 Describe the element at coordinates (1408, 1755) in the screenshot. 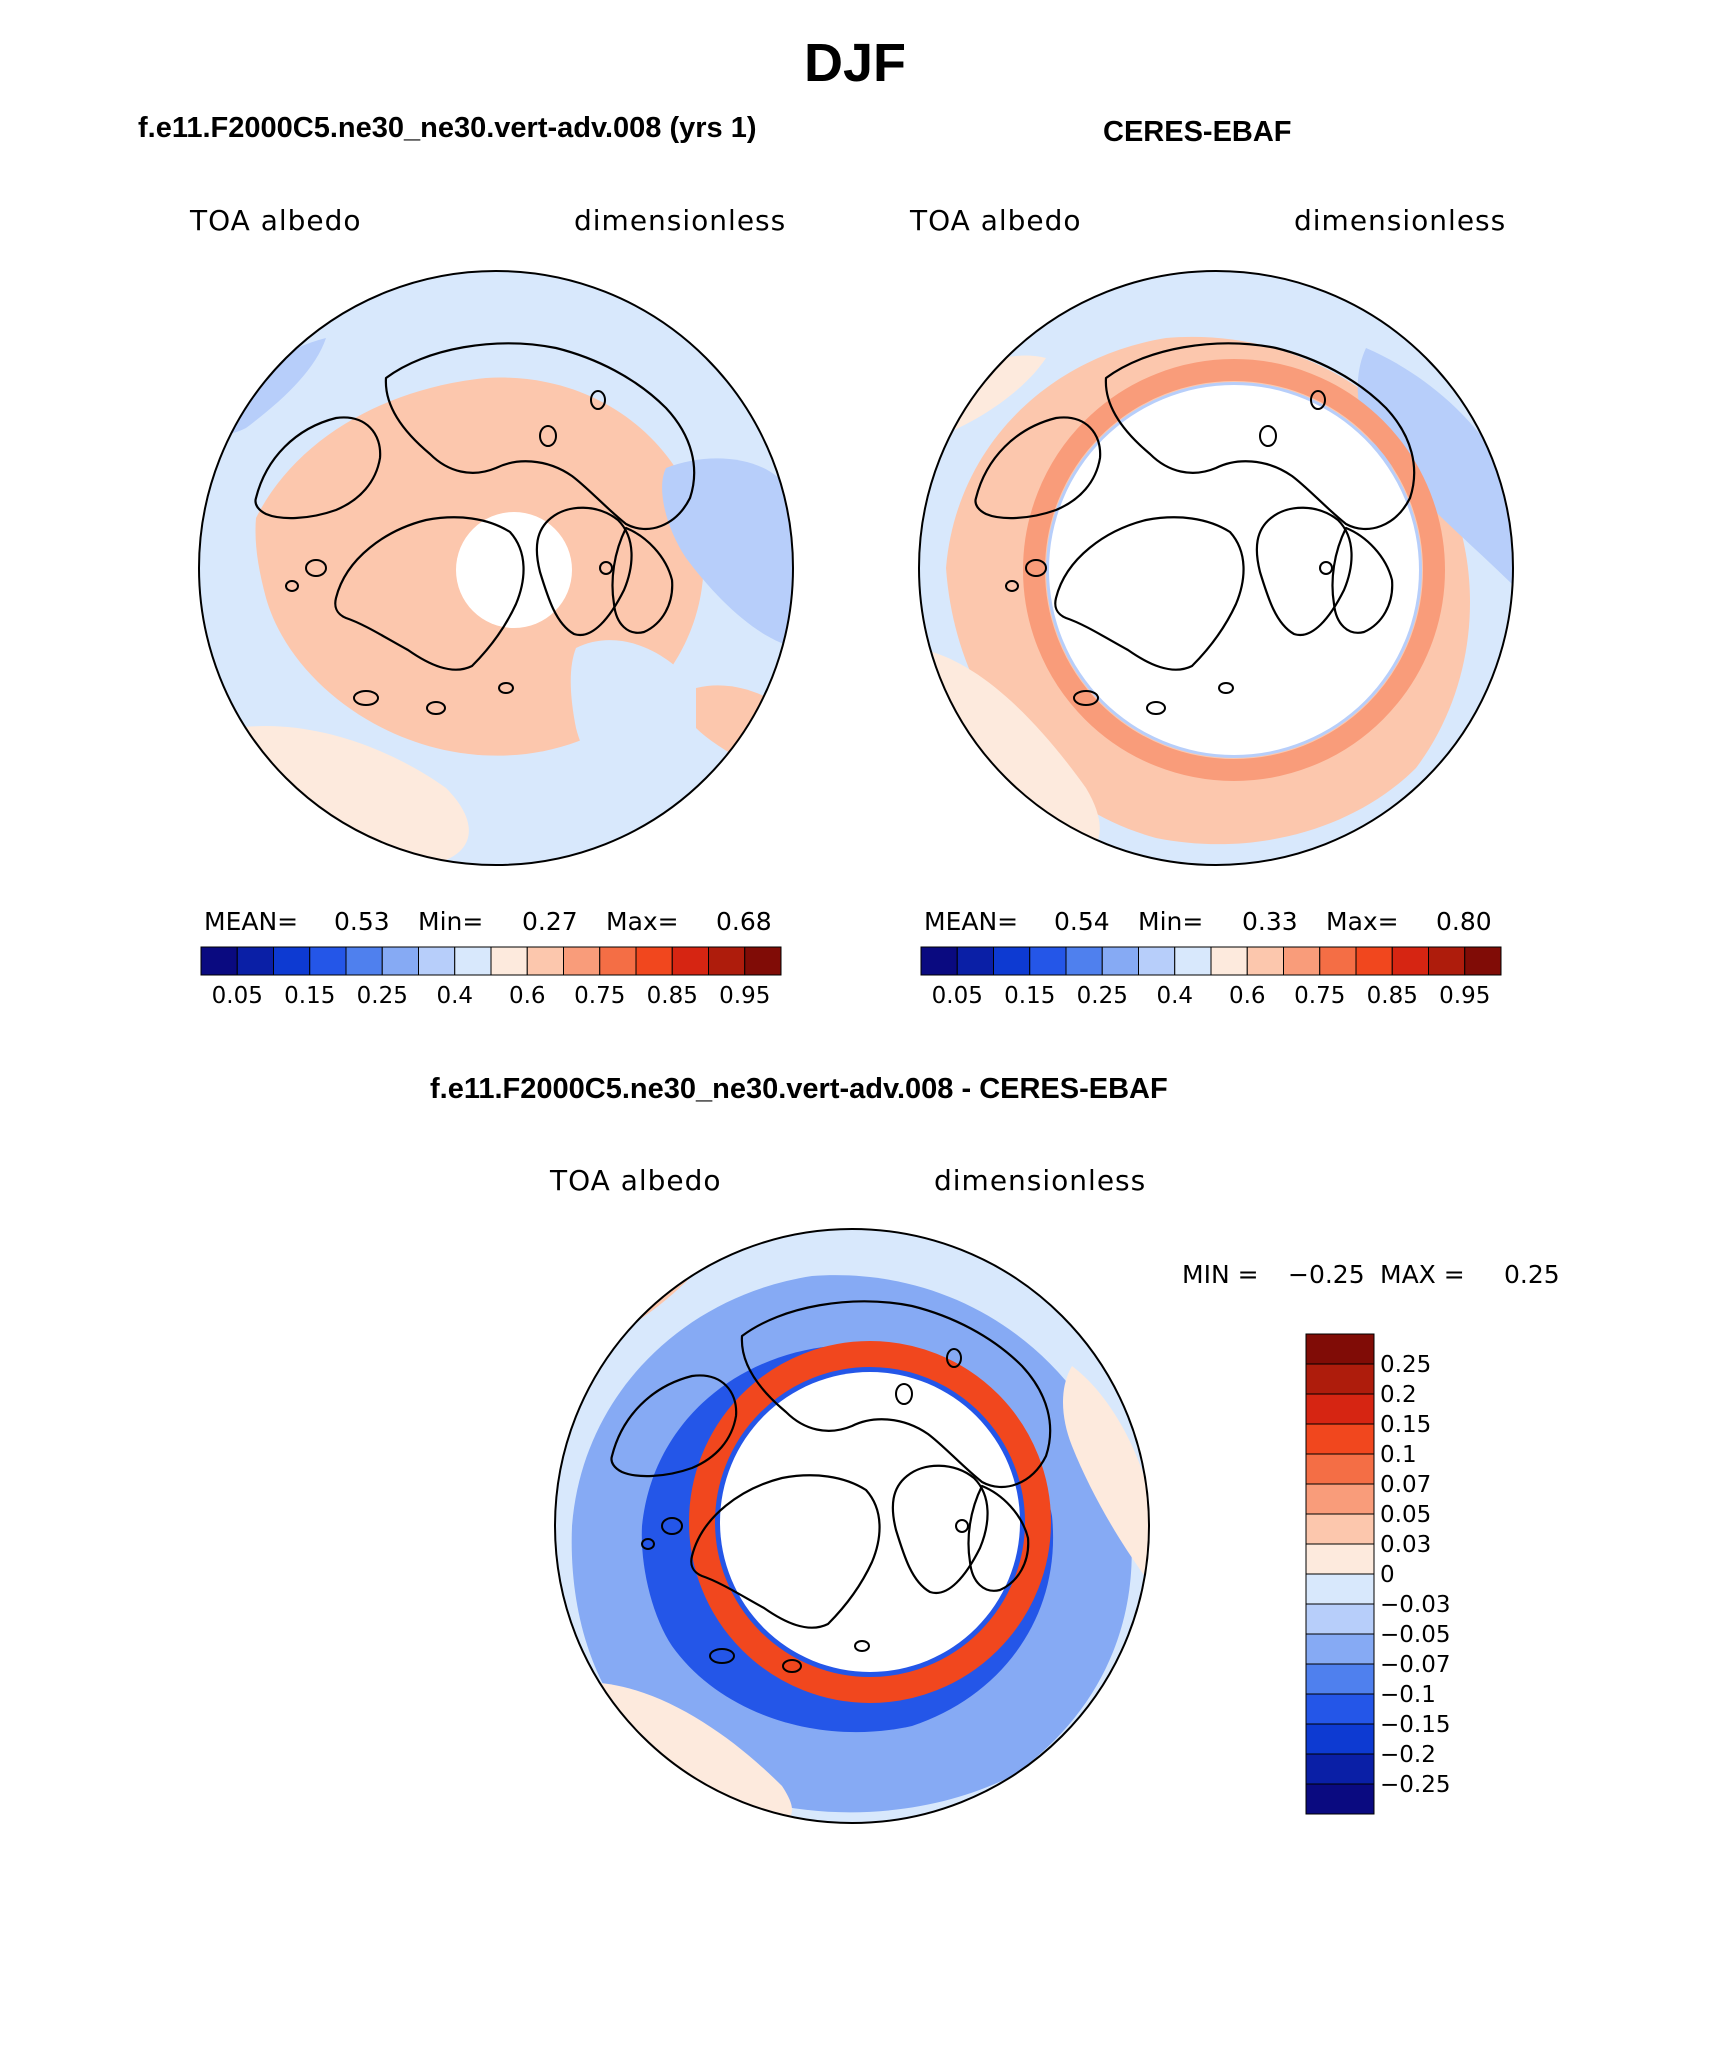

I see `panel3-colorbar-tick: −0.2` at that location.